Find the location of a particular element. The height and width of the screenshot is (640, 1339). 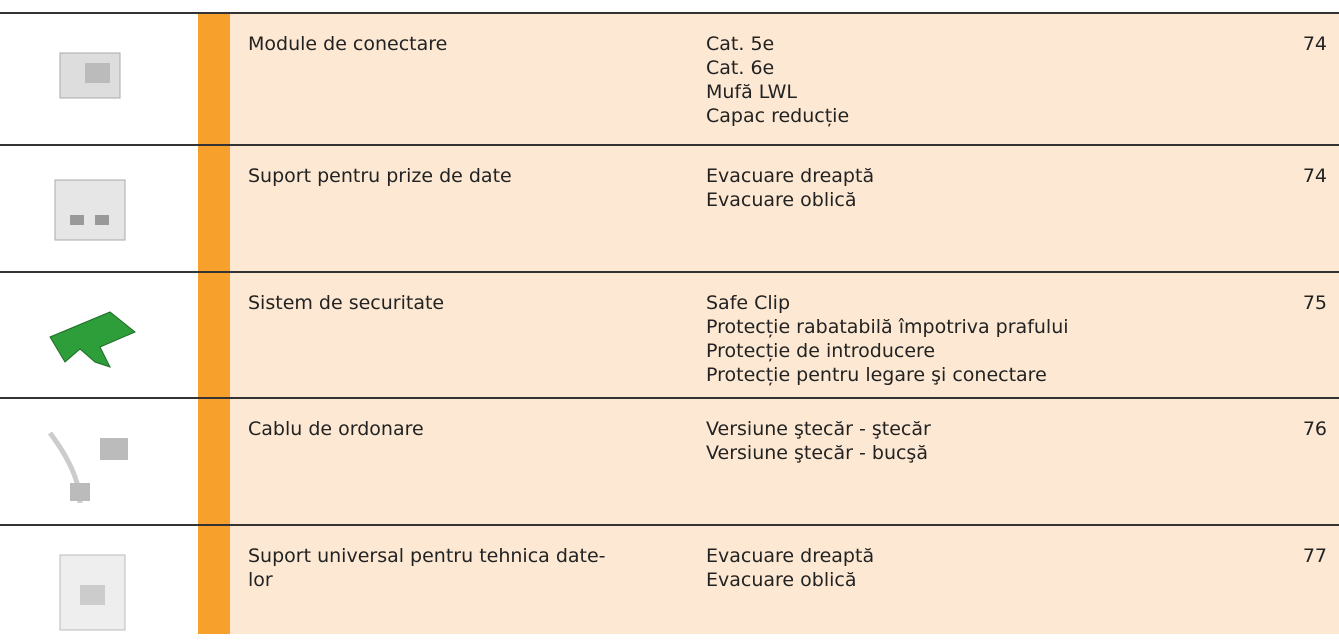

name-line: Suport universal pentru tehnica date- is located at coordinates (427, 556).